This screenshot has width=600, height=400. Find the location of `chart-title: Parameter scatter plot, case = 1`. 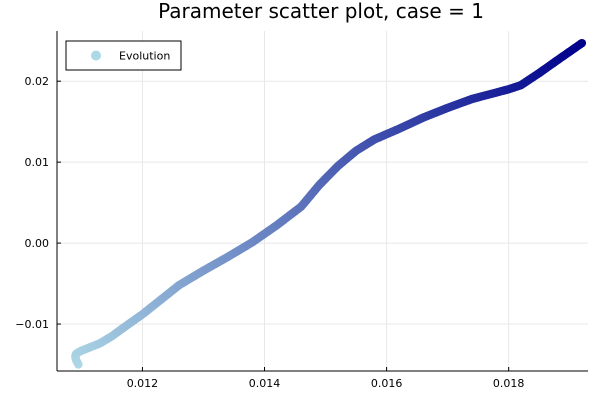

chart-title: Parameter scatter plot, case = 1 is located at coordinates (321, 11).